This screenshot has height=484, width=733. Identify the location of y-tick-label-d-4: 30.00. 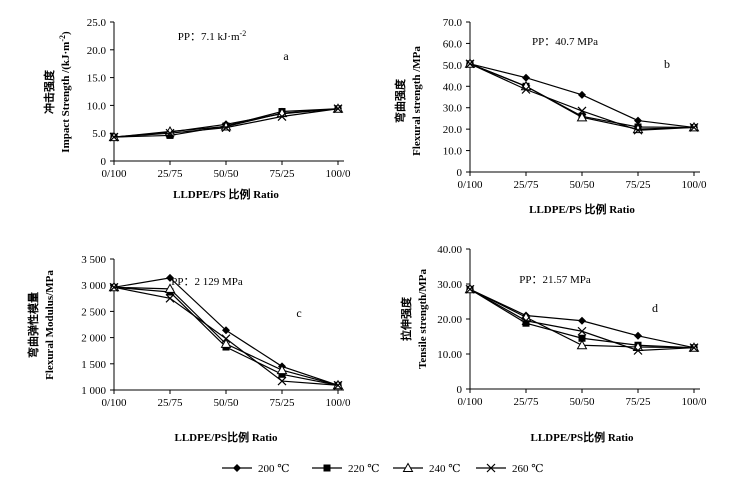
(449, 285).